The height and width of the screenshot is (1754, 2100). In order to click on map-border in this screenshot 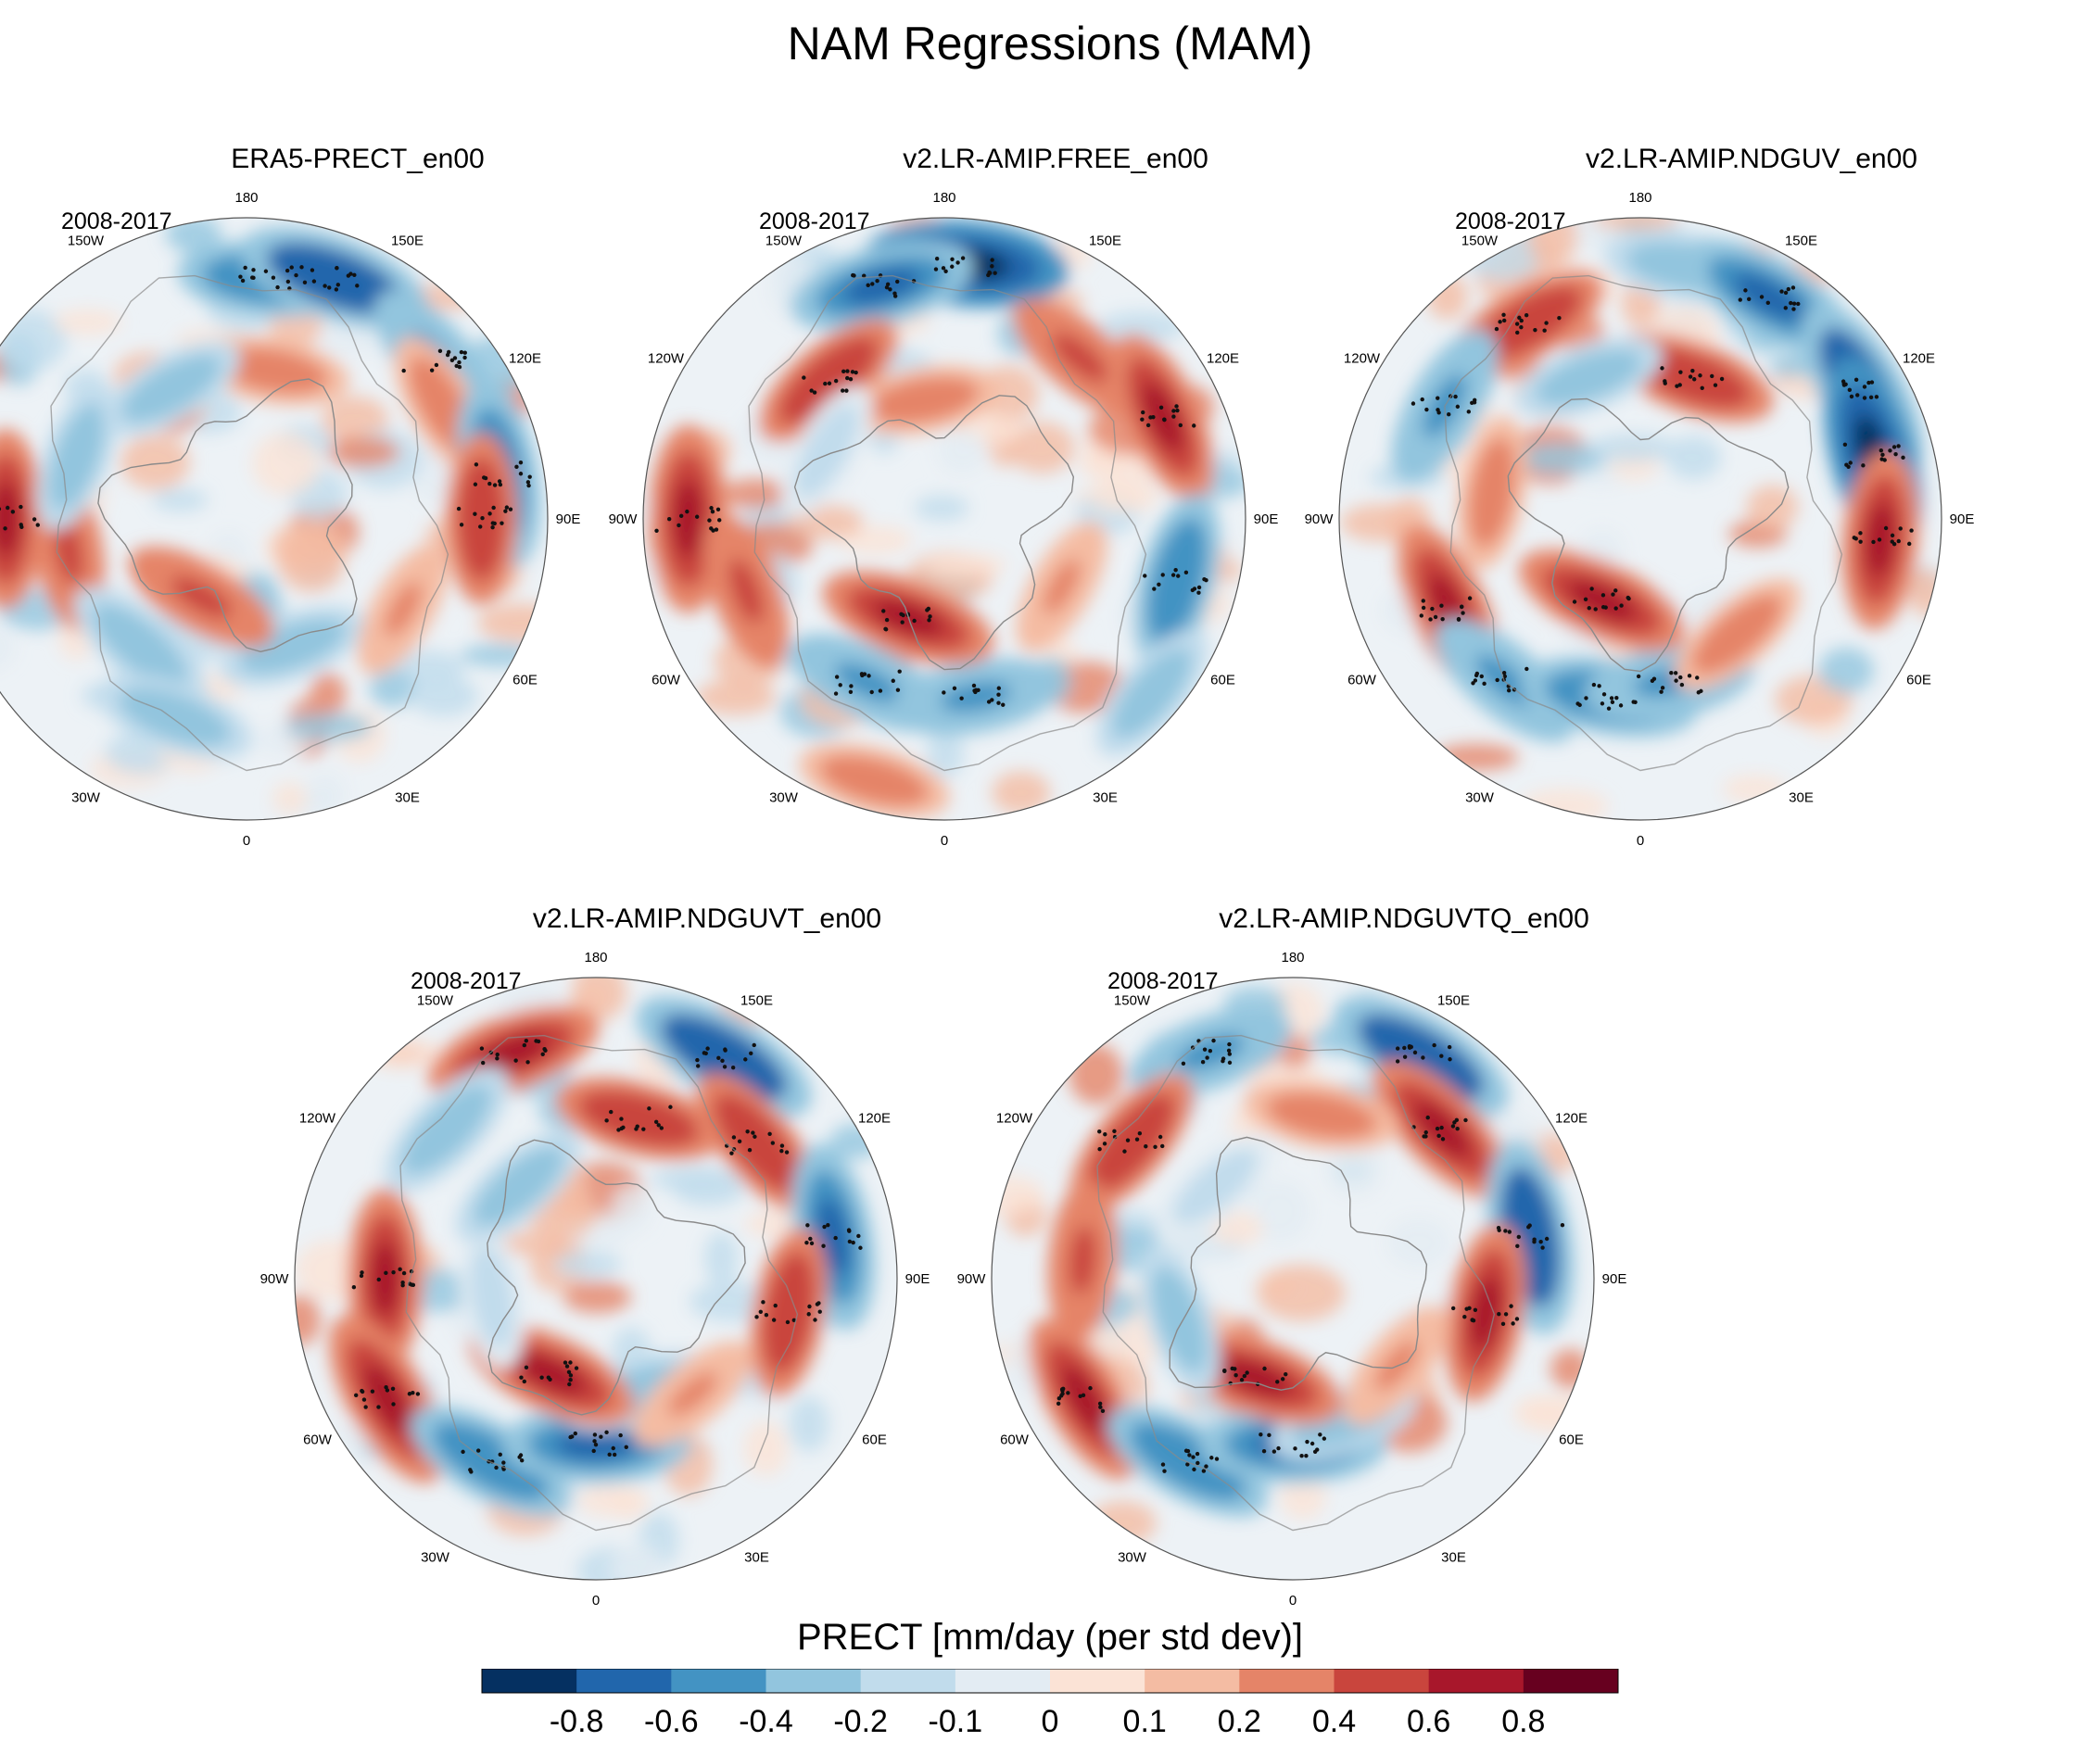, I will do `click(944, 519)`.